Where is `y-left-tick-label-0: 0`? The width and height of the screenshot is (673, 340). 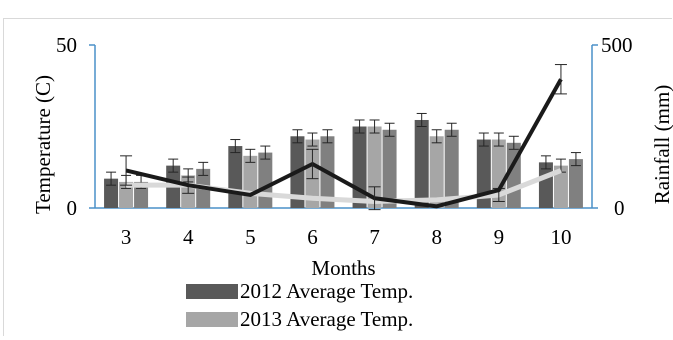
y-left-tick-label-0: 0 is located at coordinates (72, 208).